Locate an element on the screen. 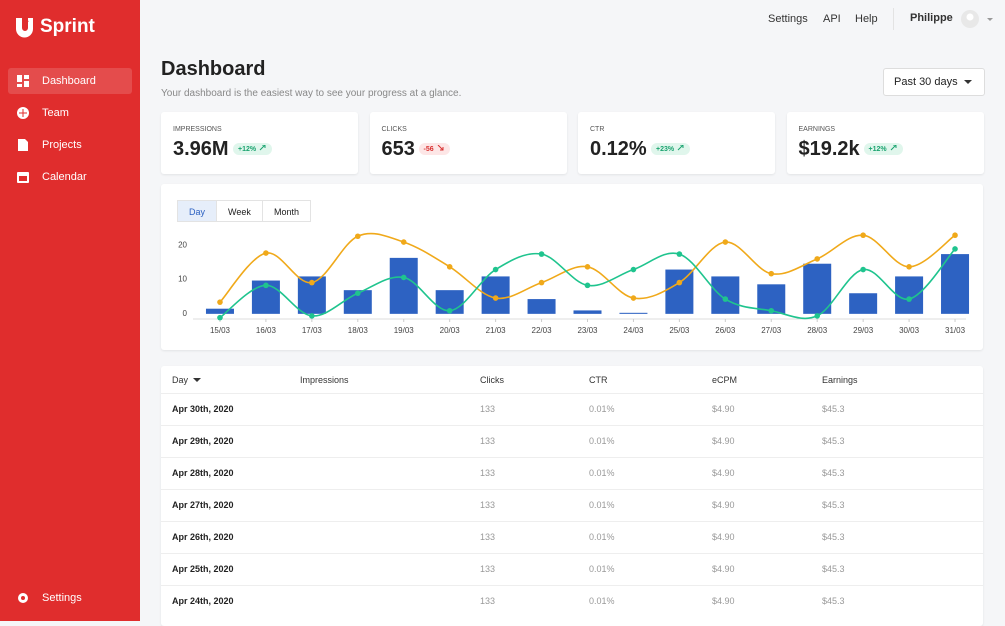  stat-change: +23% is located at coordinates (671, 149).